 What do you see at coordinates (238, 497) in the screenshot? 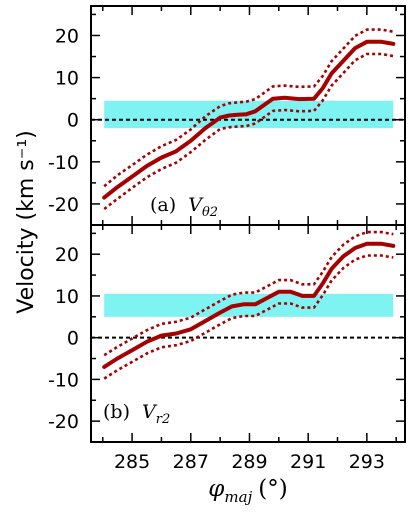
I see `xlabel-subscript: maj` at bounding box center [238, 497].